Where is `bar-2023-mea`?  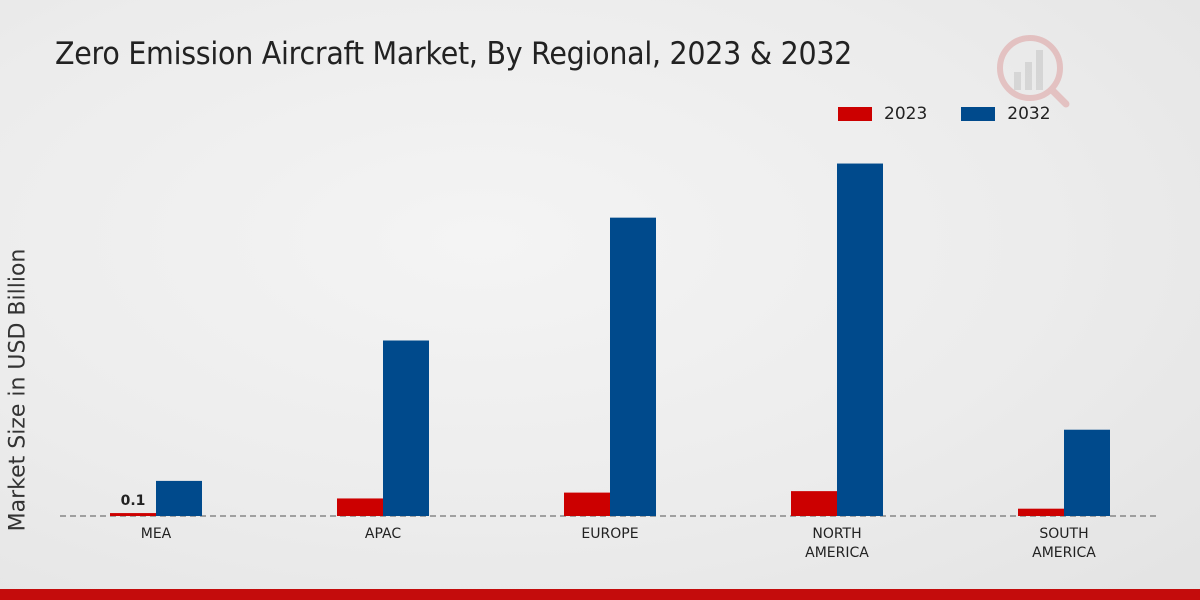
bar-2023-mea is located at coordinates (133, 514).